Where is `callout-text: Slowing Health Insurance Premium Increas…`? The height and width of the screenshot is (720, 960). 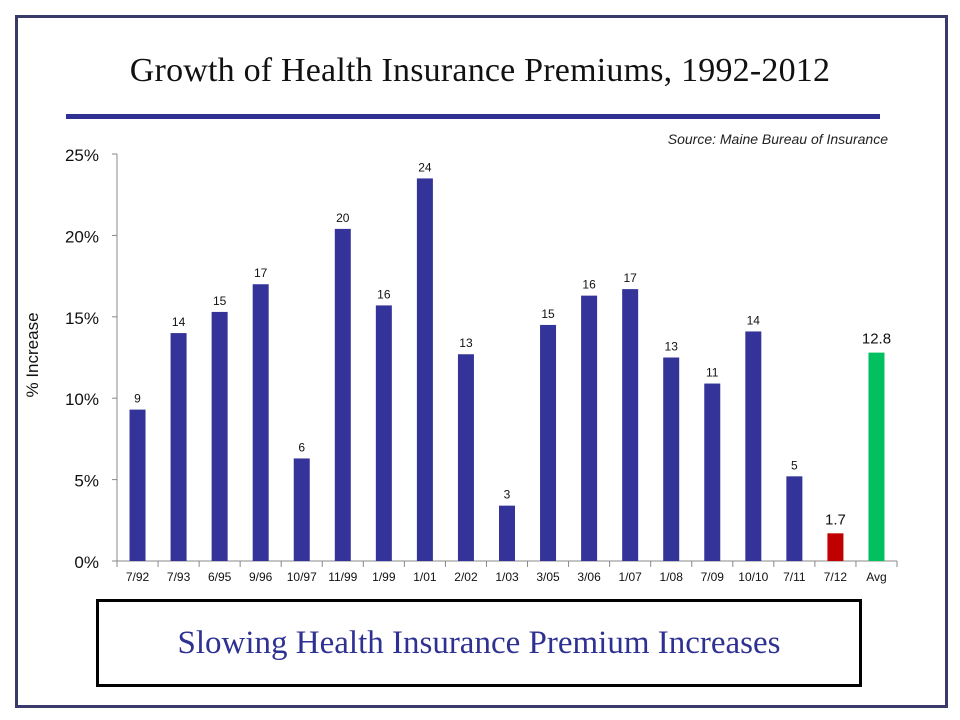 callout-text: Slowing Health Insurance Premium Increas… is located at coordinates (479, 642).